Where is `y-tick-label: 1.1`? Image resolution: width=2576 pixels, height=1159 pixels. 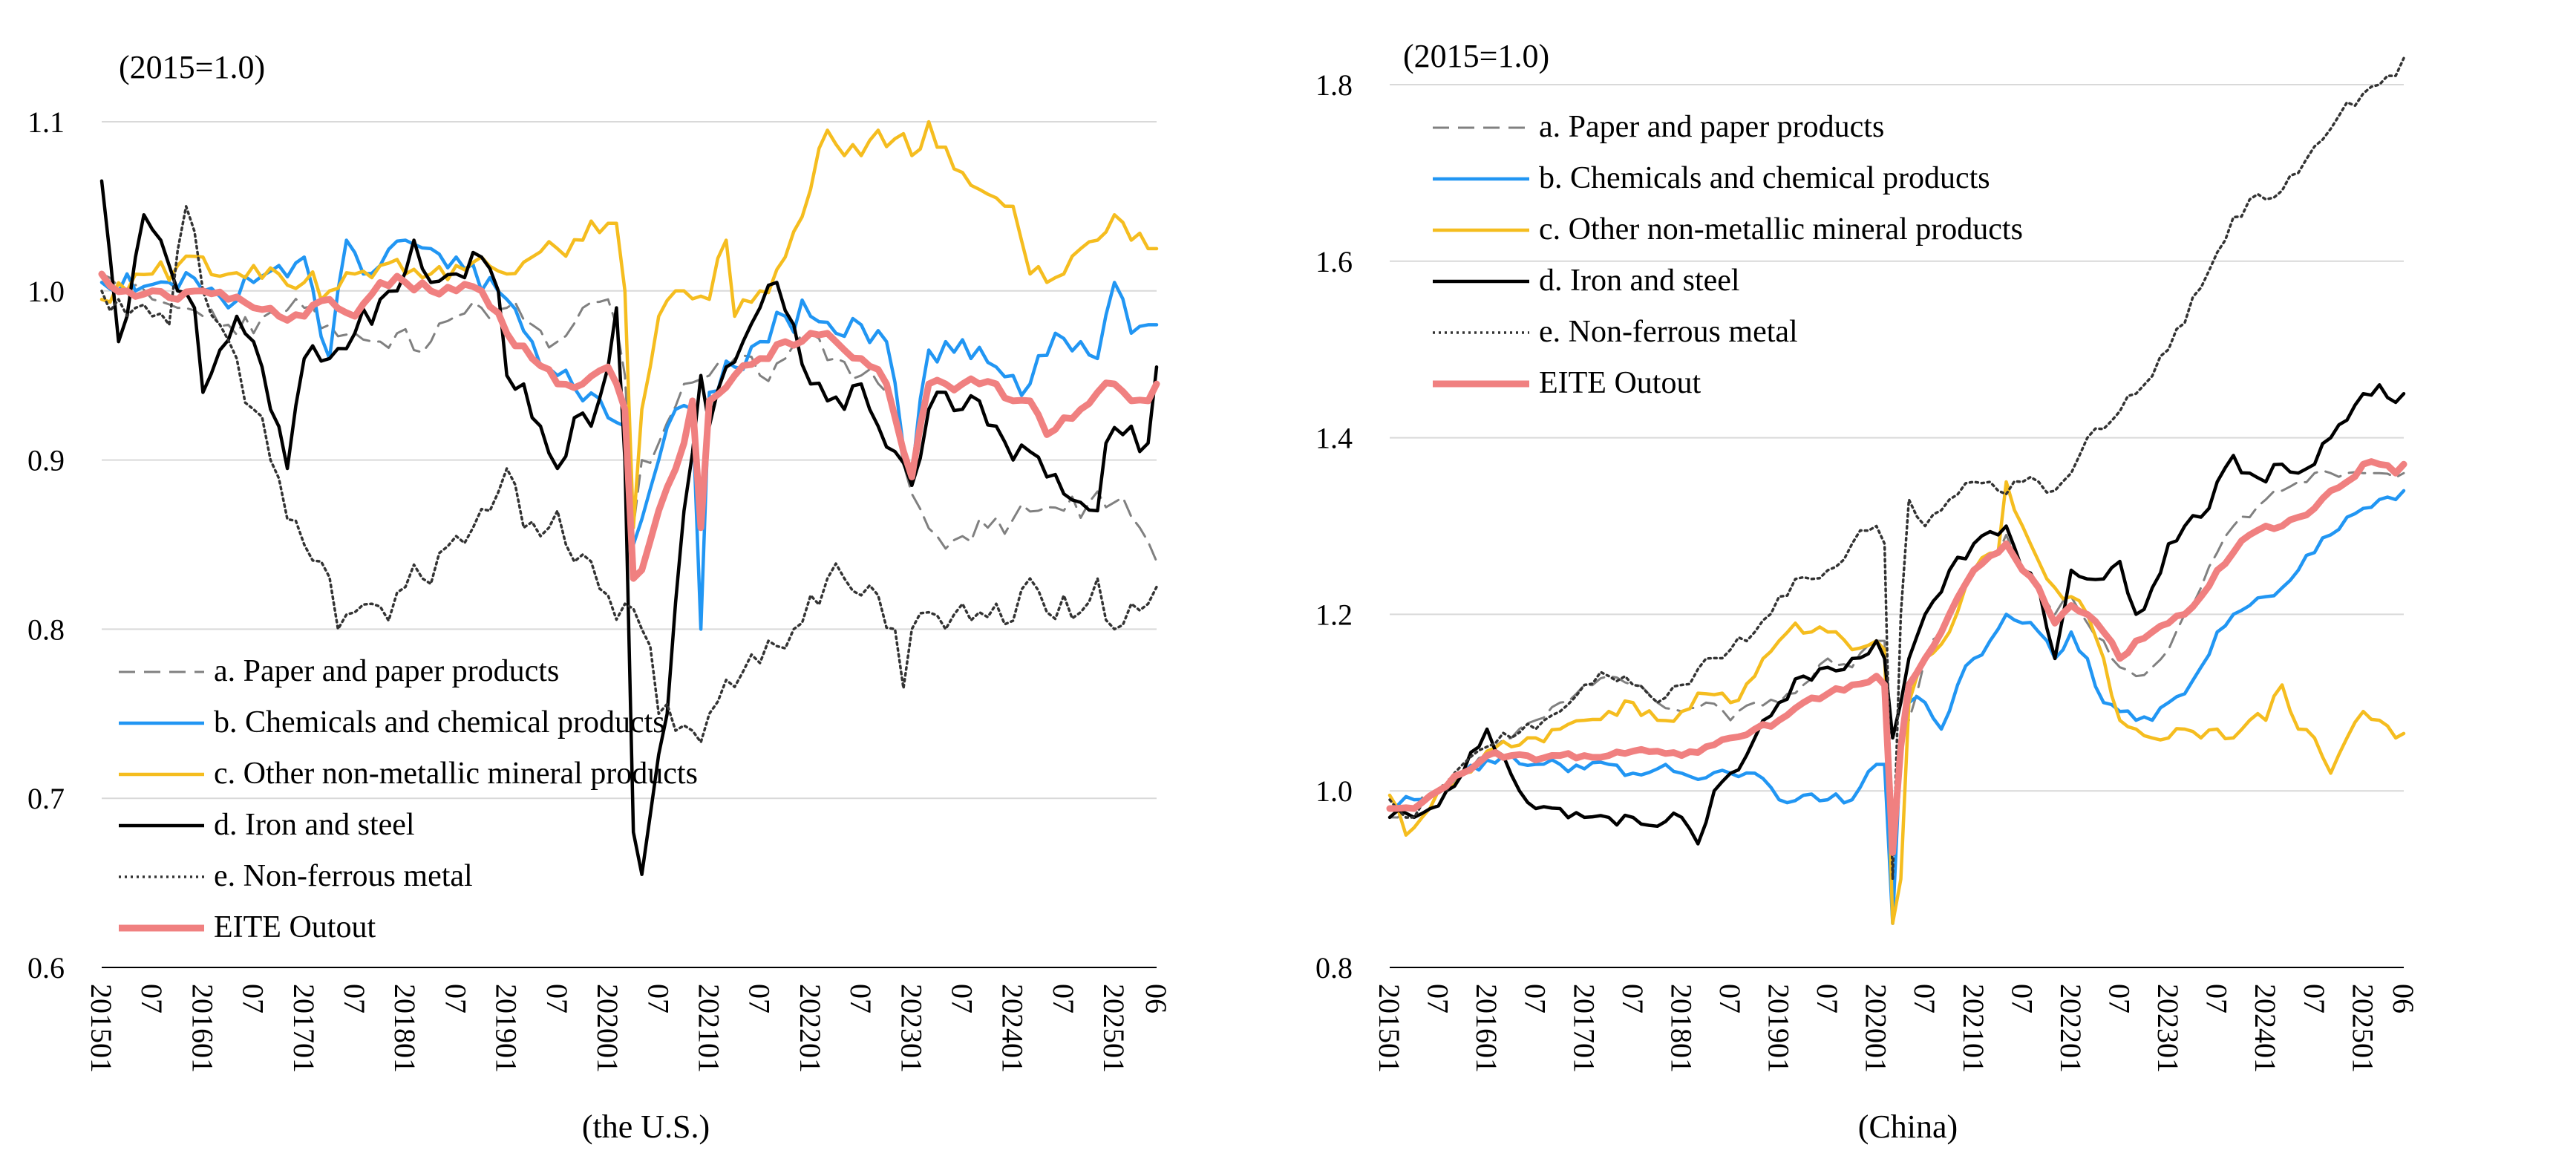 y-tick-label: 1.1 is located at coordinates (46, 122).